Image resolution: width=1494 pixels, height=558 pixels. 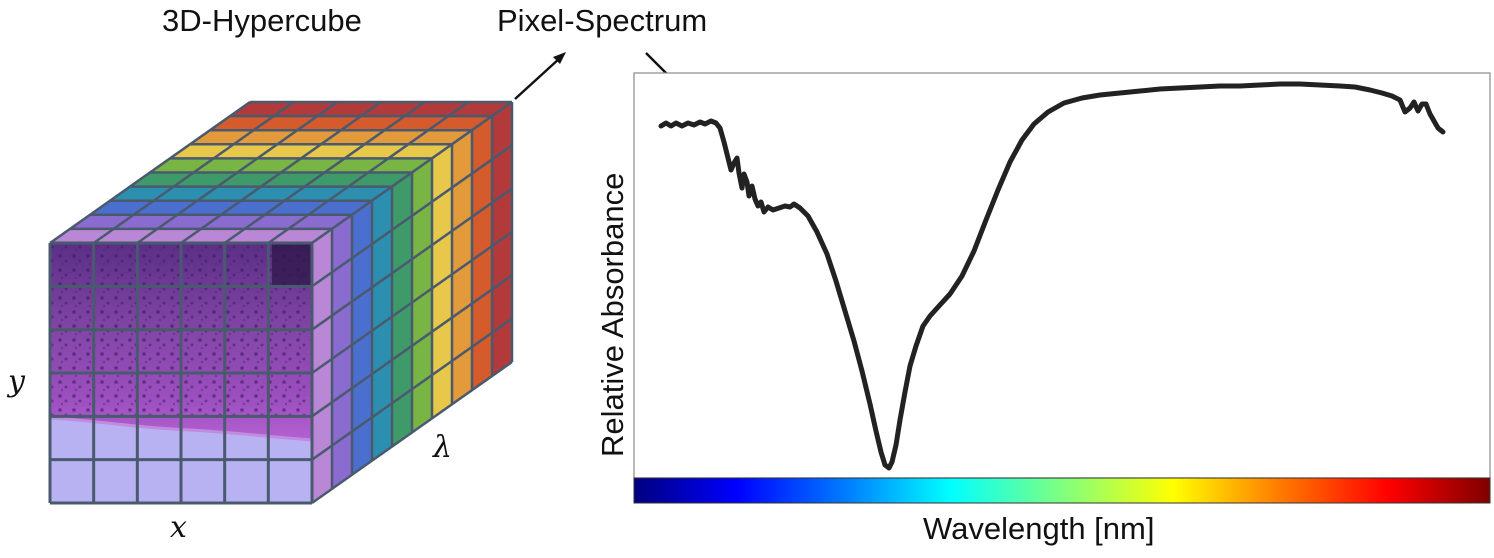 What do you see at coordinates (16, 381) in the screenshot?
I see `y-axis-label: y` at bounding box center [16, 381].